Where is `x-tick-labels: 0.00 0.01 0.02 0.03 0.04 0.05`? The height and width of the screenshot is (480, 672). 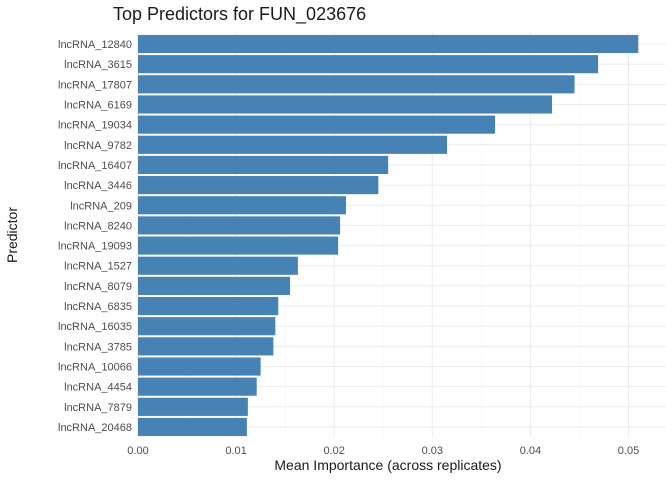
x-tick-labels: 0.00 0.01 0.02 0.03 0.04 0.05 is located at coordinates (383, 451).